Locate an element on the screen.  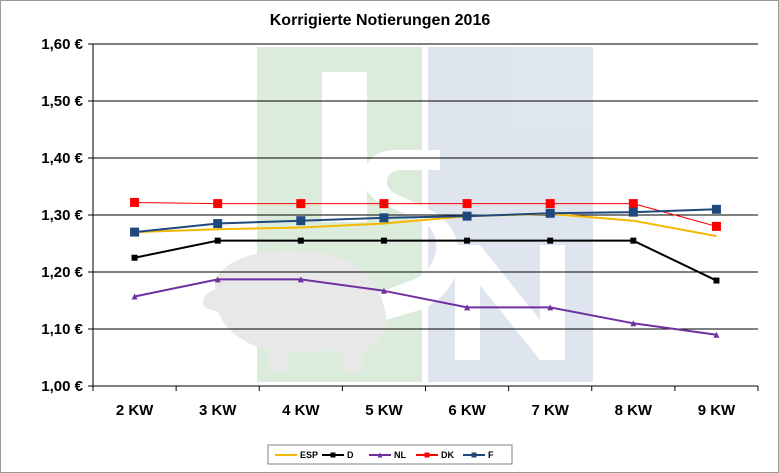
series-line-nl is located at coordinates (425, 307).